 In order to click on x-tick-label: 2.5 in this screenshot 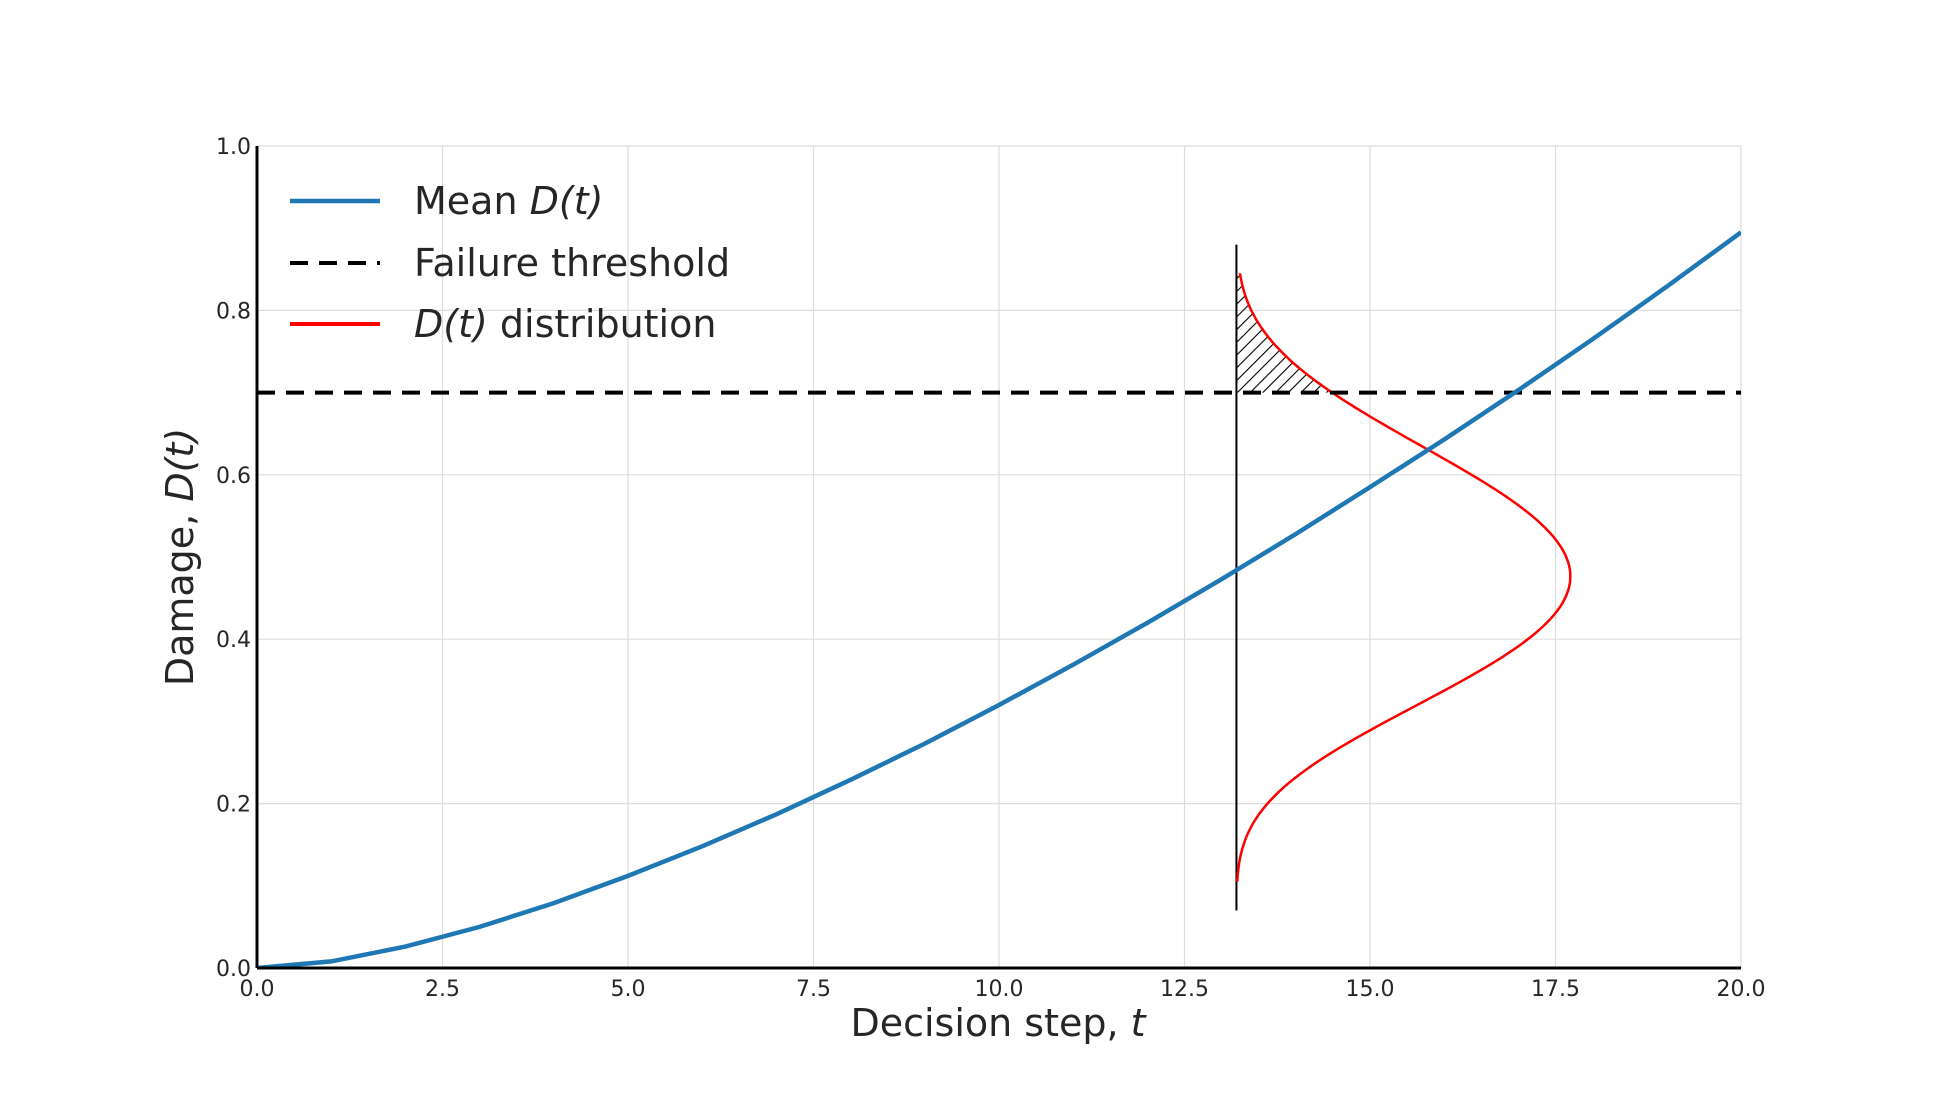, I will do `click(442, 989)`.